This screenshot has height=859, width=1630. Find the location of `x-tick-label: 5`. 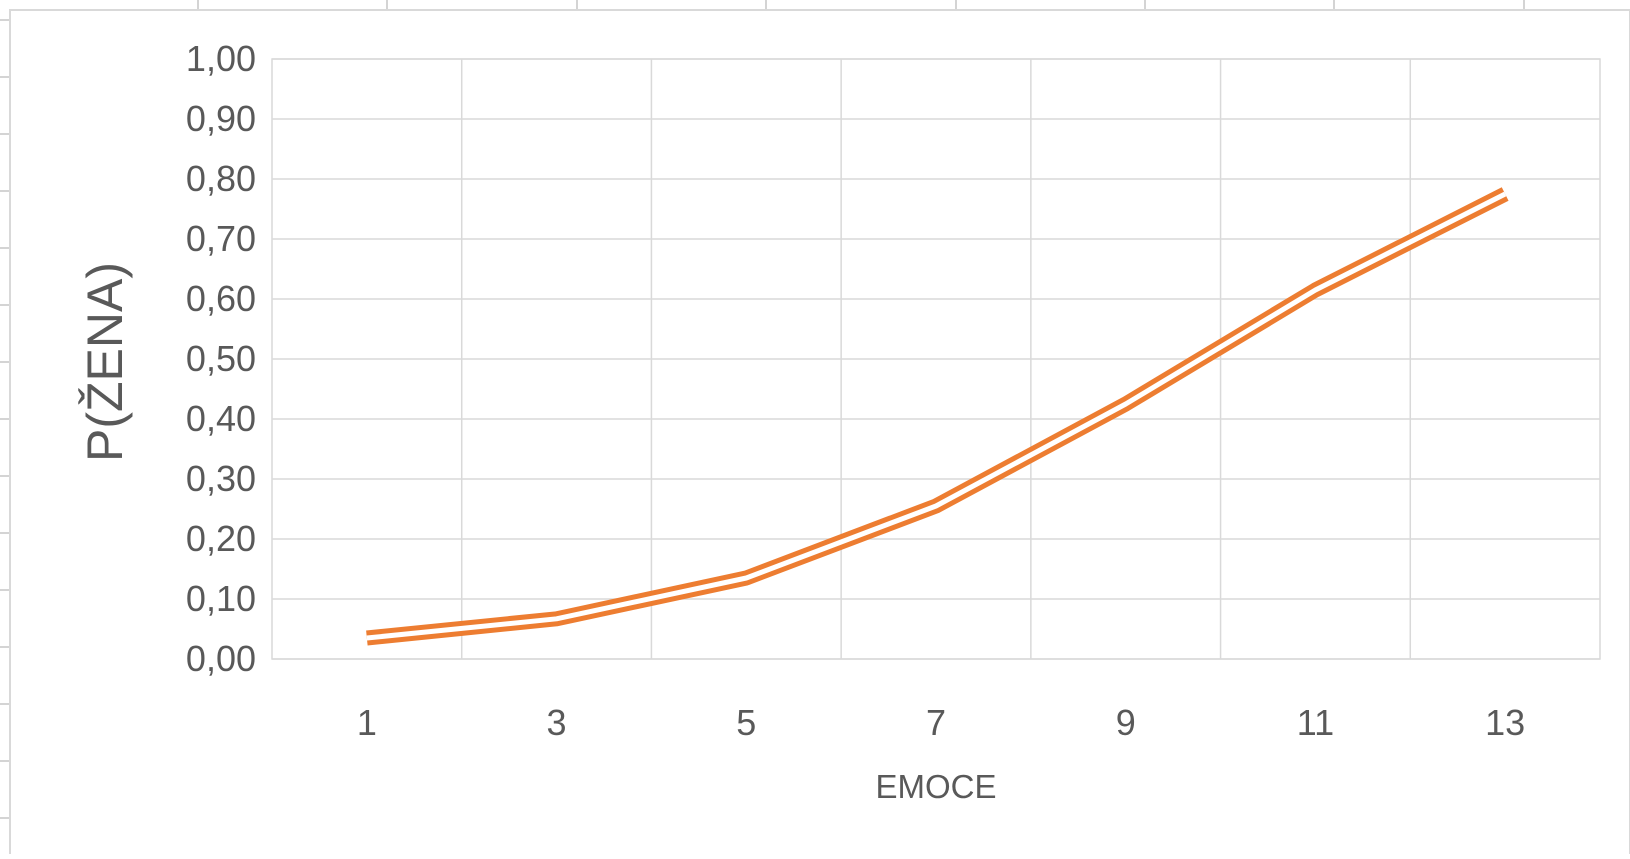

x-tick-label: 5 is located at coordinates (746, 722).